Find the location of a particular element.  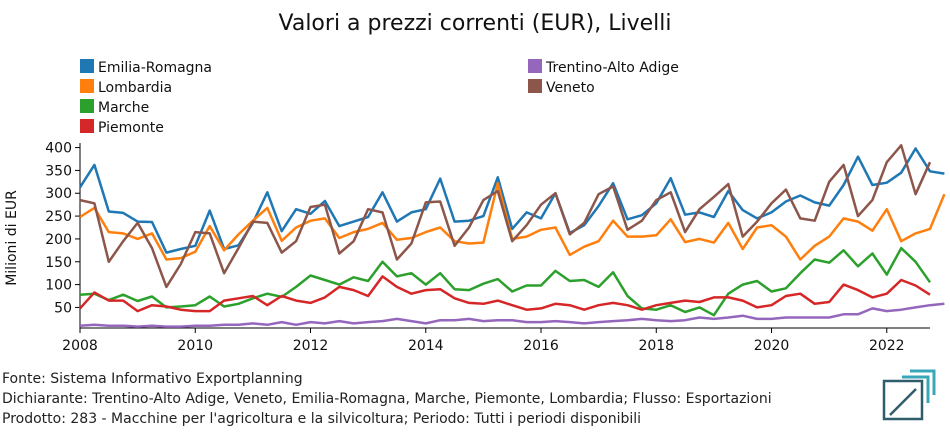

legend-label: Emilia-Romagna is located at coordinates (155, 68).